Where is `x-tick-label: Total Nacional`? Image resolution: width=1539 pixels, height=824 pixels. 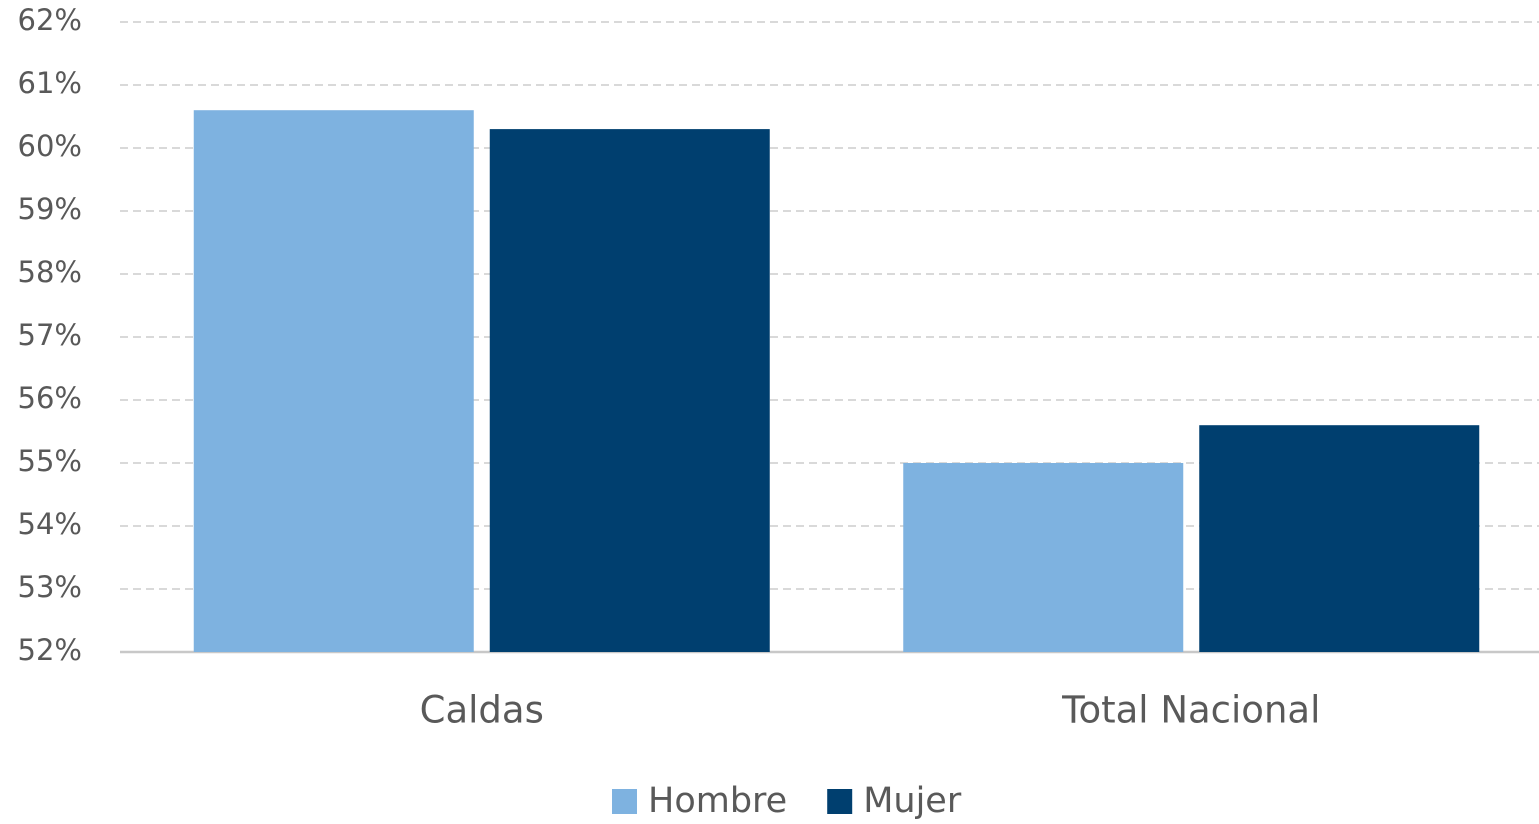 x-tick-label: Total Nacional is located at coordinates (1190, 710).